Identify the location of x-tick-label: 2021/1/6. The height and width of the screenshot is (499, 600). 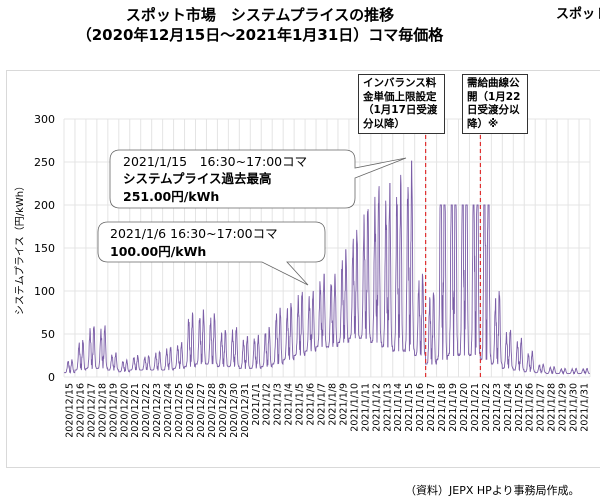
(311, 404).